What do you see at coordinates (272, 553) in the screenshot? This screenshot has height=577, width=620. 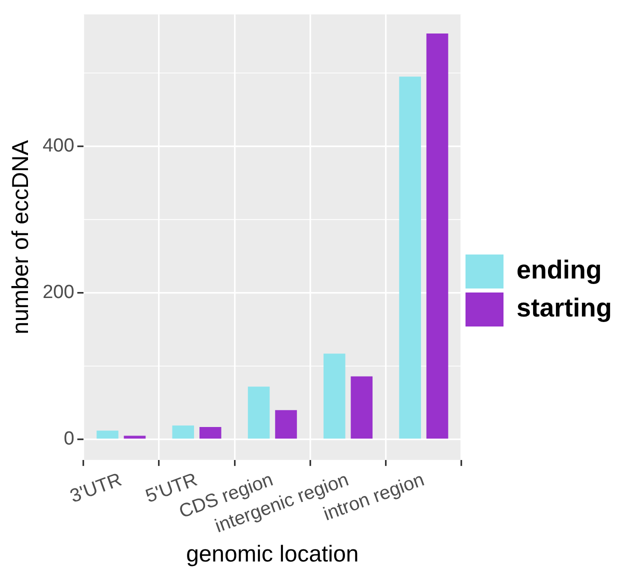 I see `x-axis-title: genomic location` at bounding box center [272, 553].